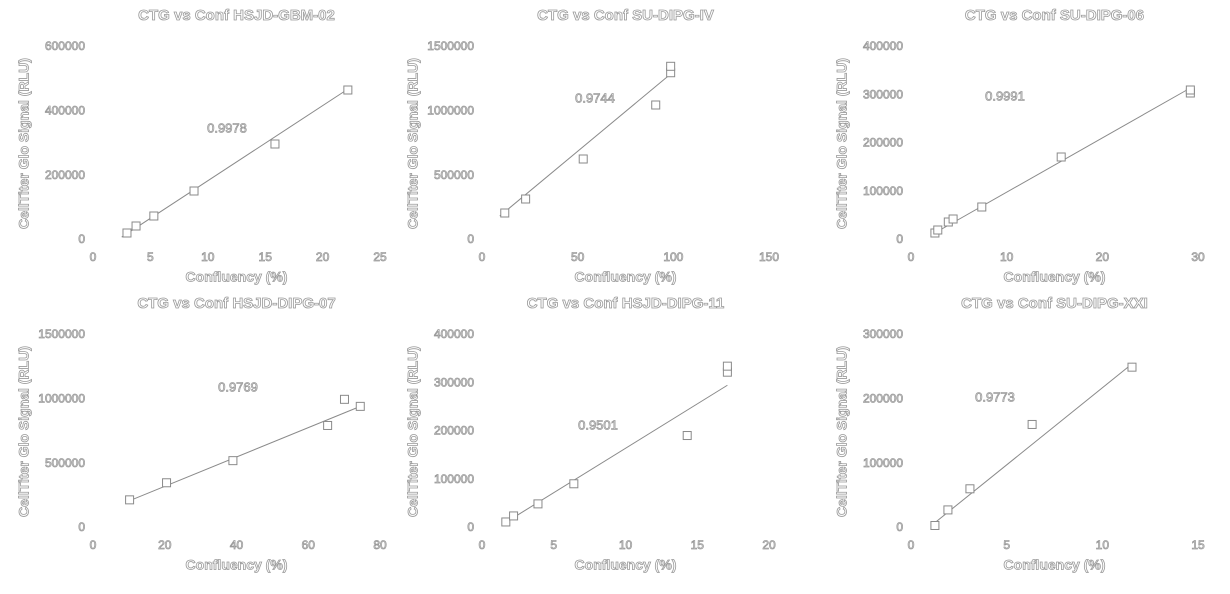 The width and height of the screenshot is (1230, 594). Describe the element at coordinates (1054, 303) in the screenshot. I see `chart-title: CTG vs Conf SU-DIPG-XXI` at that location.